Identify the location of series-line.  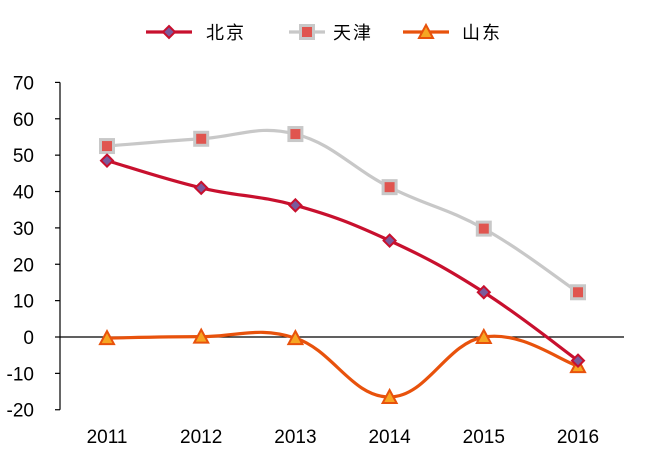
(342, 364).